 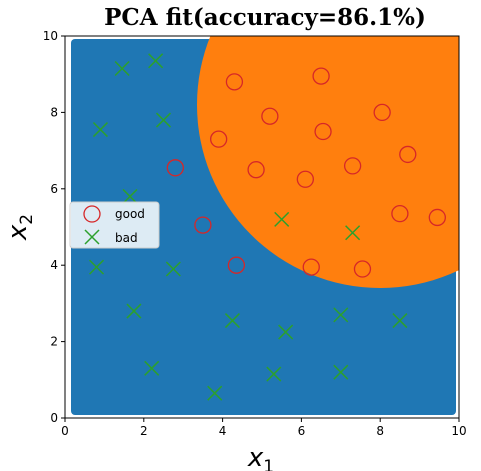 I want to click on y-axis-label-group: x2, so click(x=20, y=227).